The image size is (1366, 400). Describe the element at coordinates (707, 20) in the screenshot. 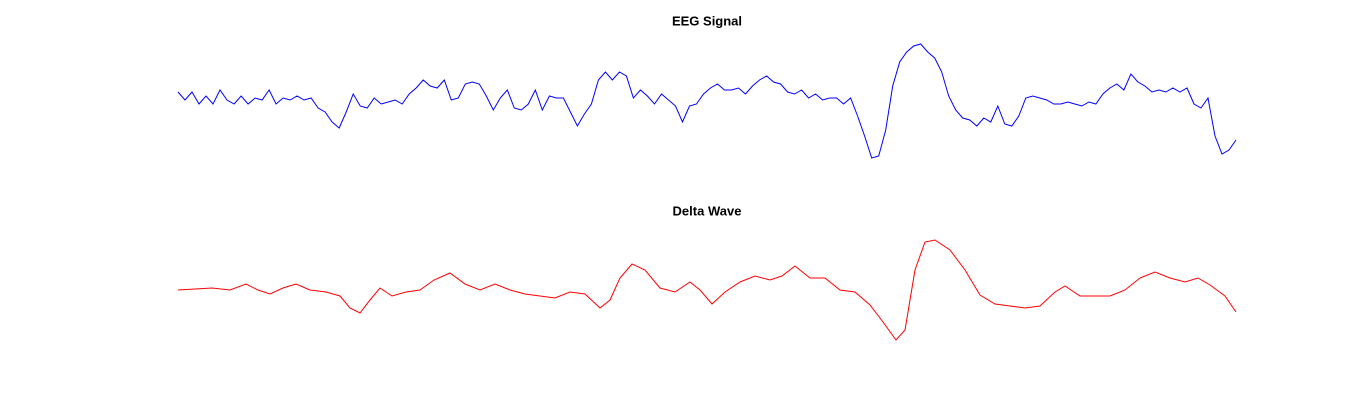

I see `chart-title: EEG Signal` at that location.